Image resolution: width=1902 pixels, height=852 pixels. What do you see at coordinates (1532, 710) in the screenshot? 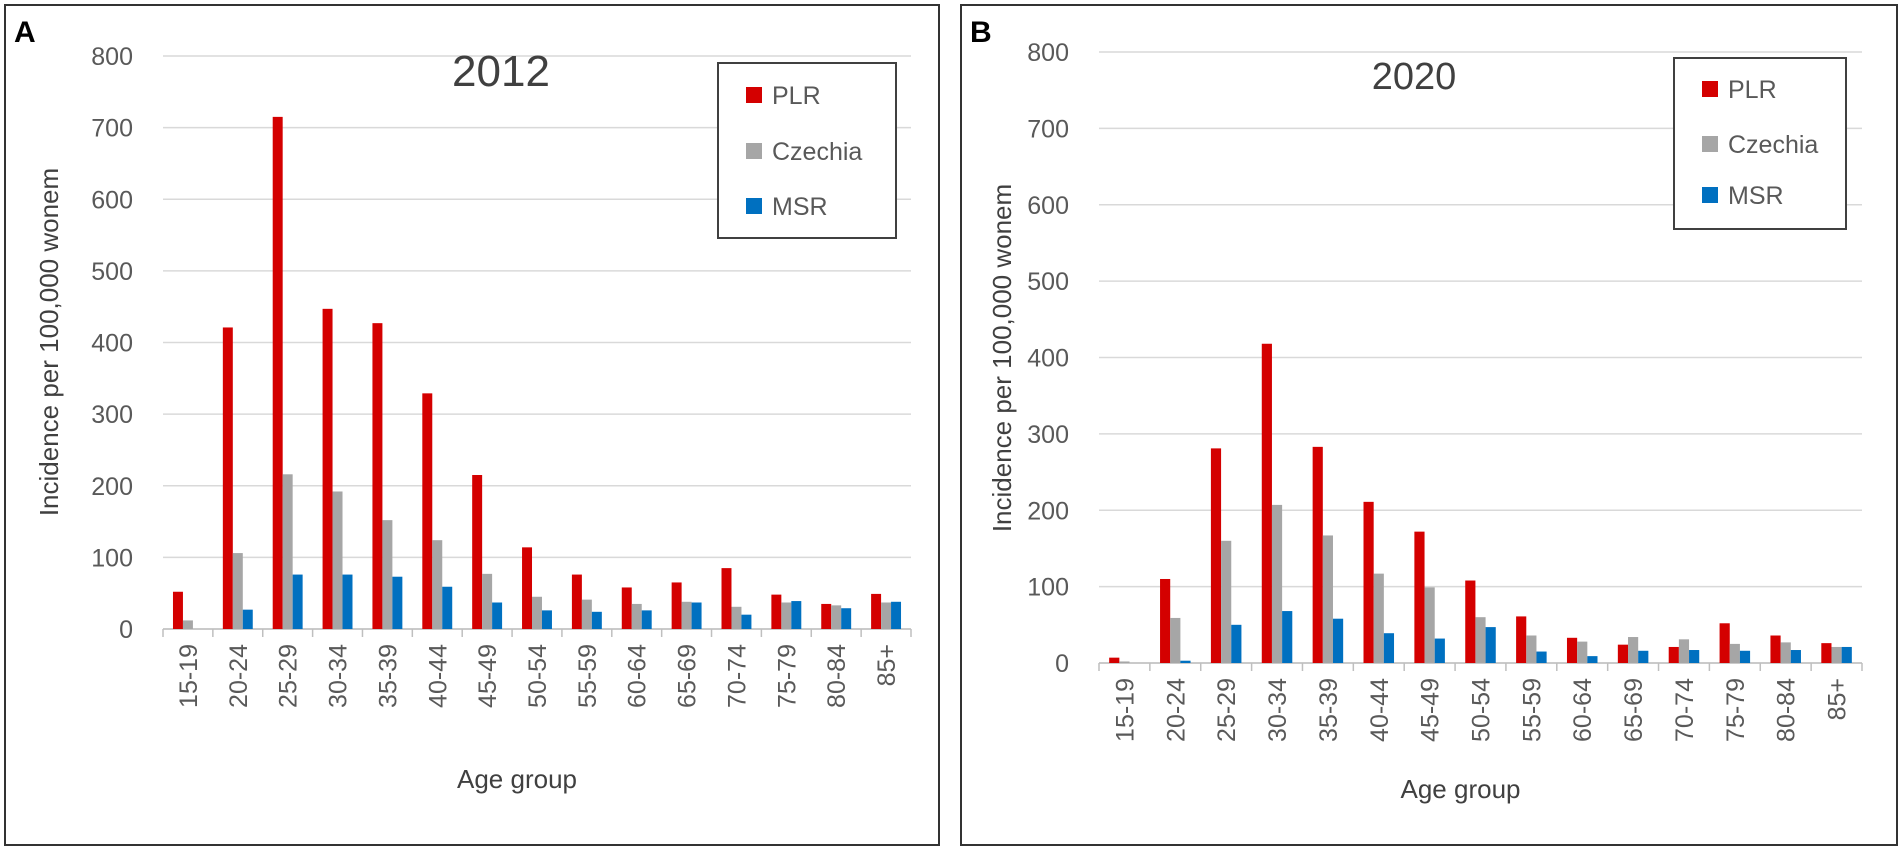
I see `x-tick-label: 55-59` at bounding box center [1532, 710].